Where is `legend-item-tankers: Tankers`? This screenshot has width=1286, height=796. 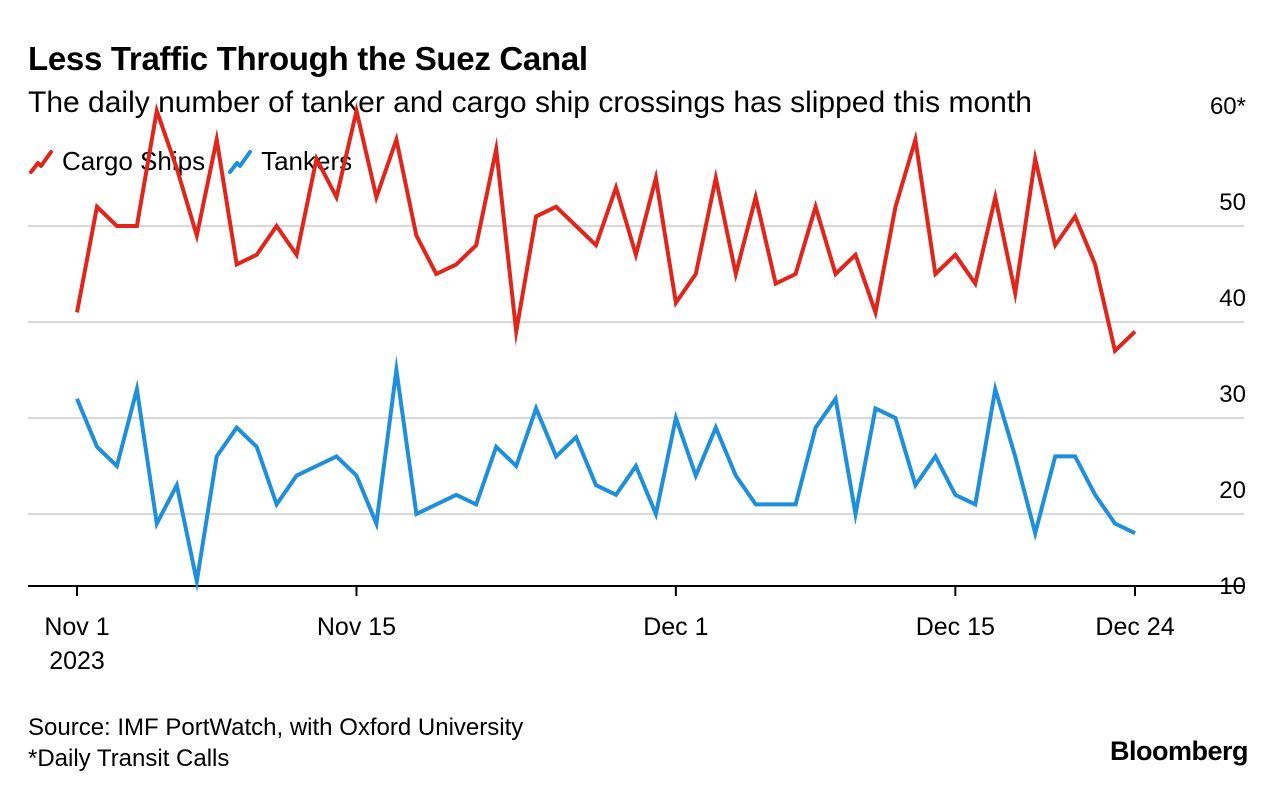
legend-item-tankers: Tankers is located at coordinates (289, 161).